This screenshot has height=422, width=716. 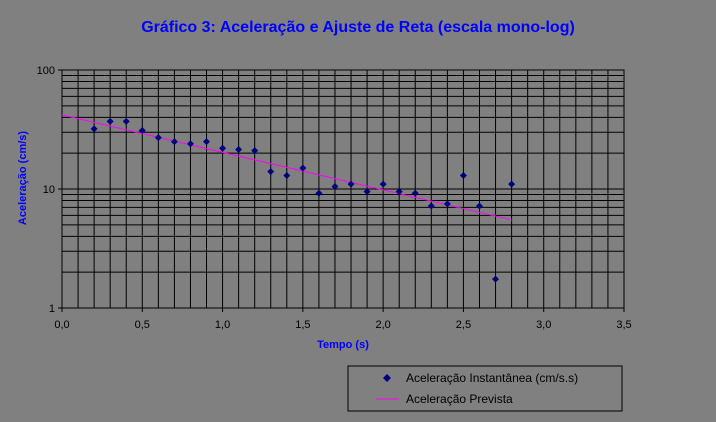 I want to click on y-axis-title: Aceleração (cm/s), so click(x=23, y=178).